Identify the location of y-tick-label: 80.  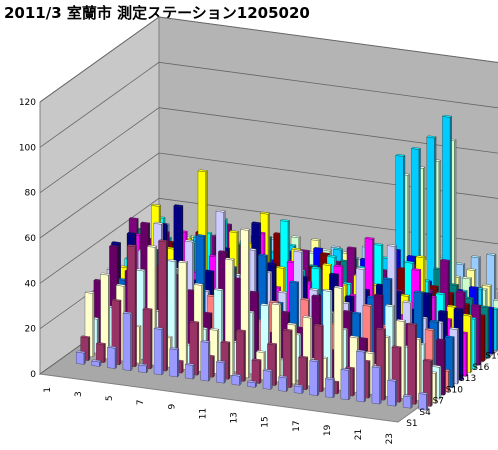
(31, 194).